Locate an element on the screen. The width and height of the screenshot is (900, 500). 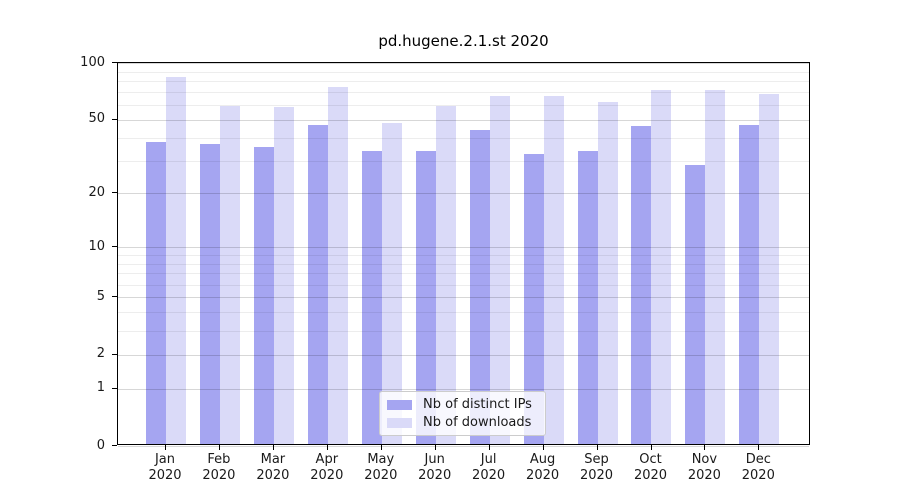
x-tick-dec is located at coordinates (759, 447).